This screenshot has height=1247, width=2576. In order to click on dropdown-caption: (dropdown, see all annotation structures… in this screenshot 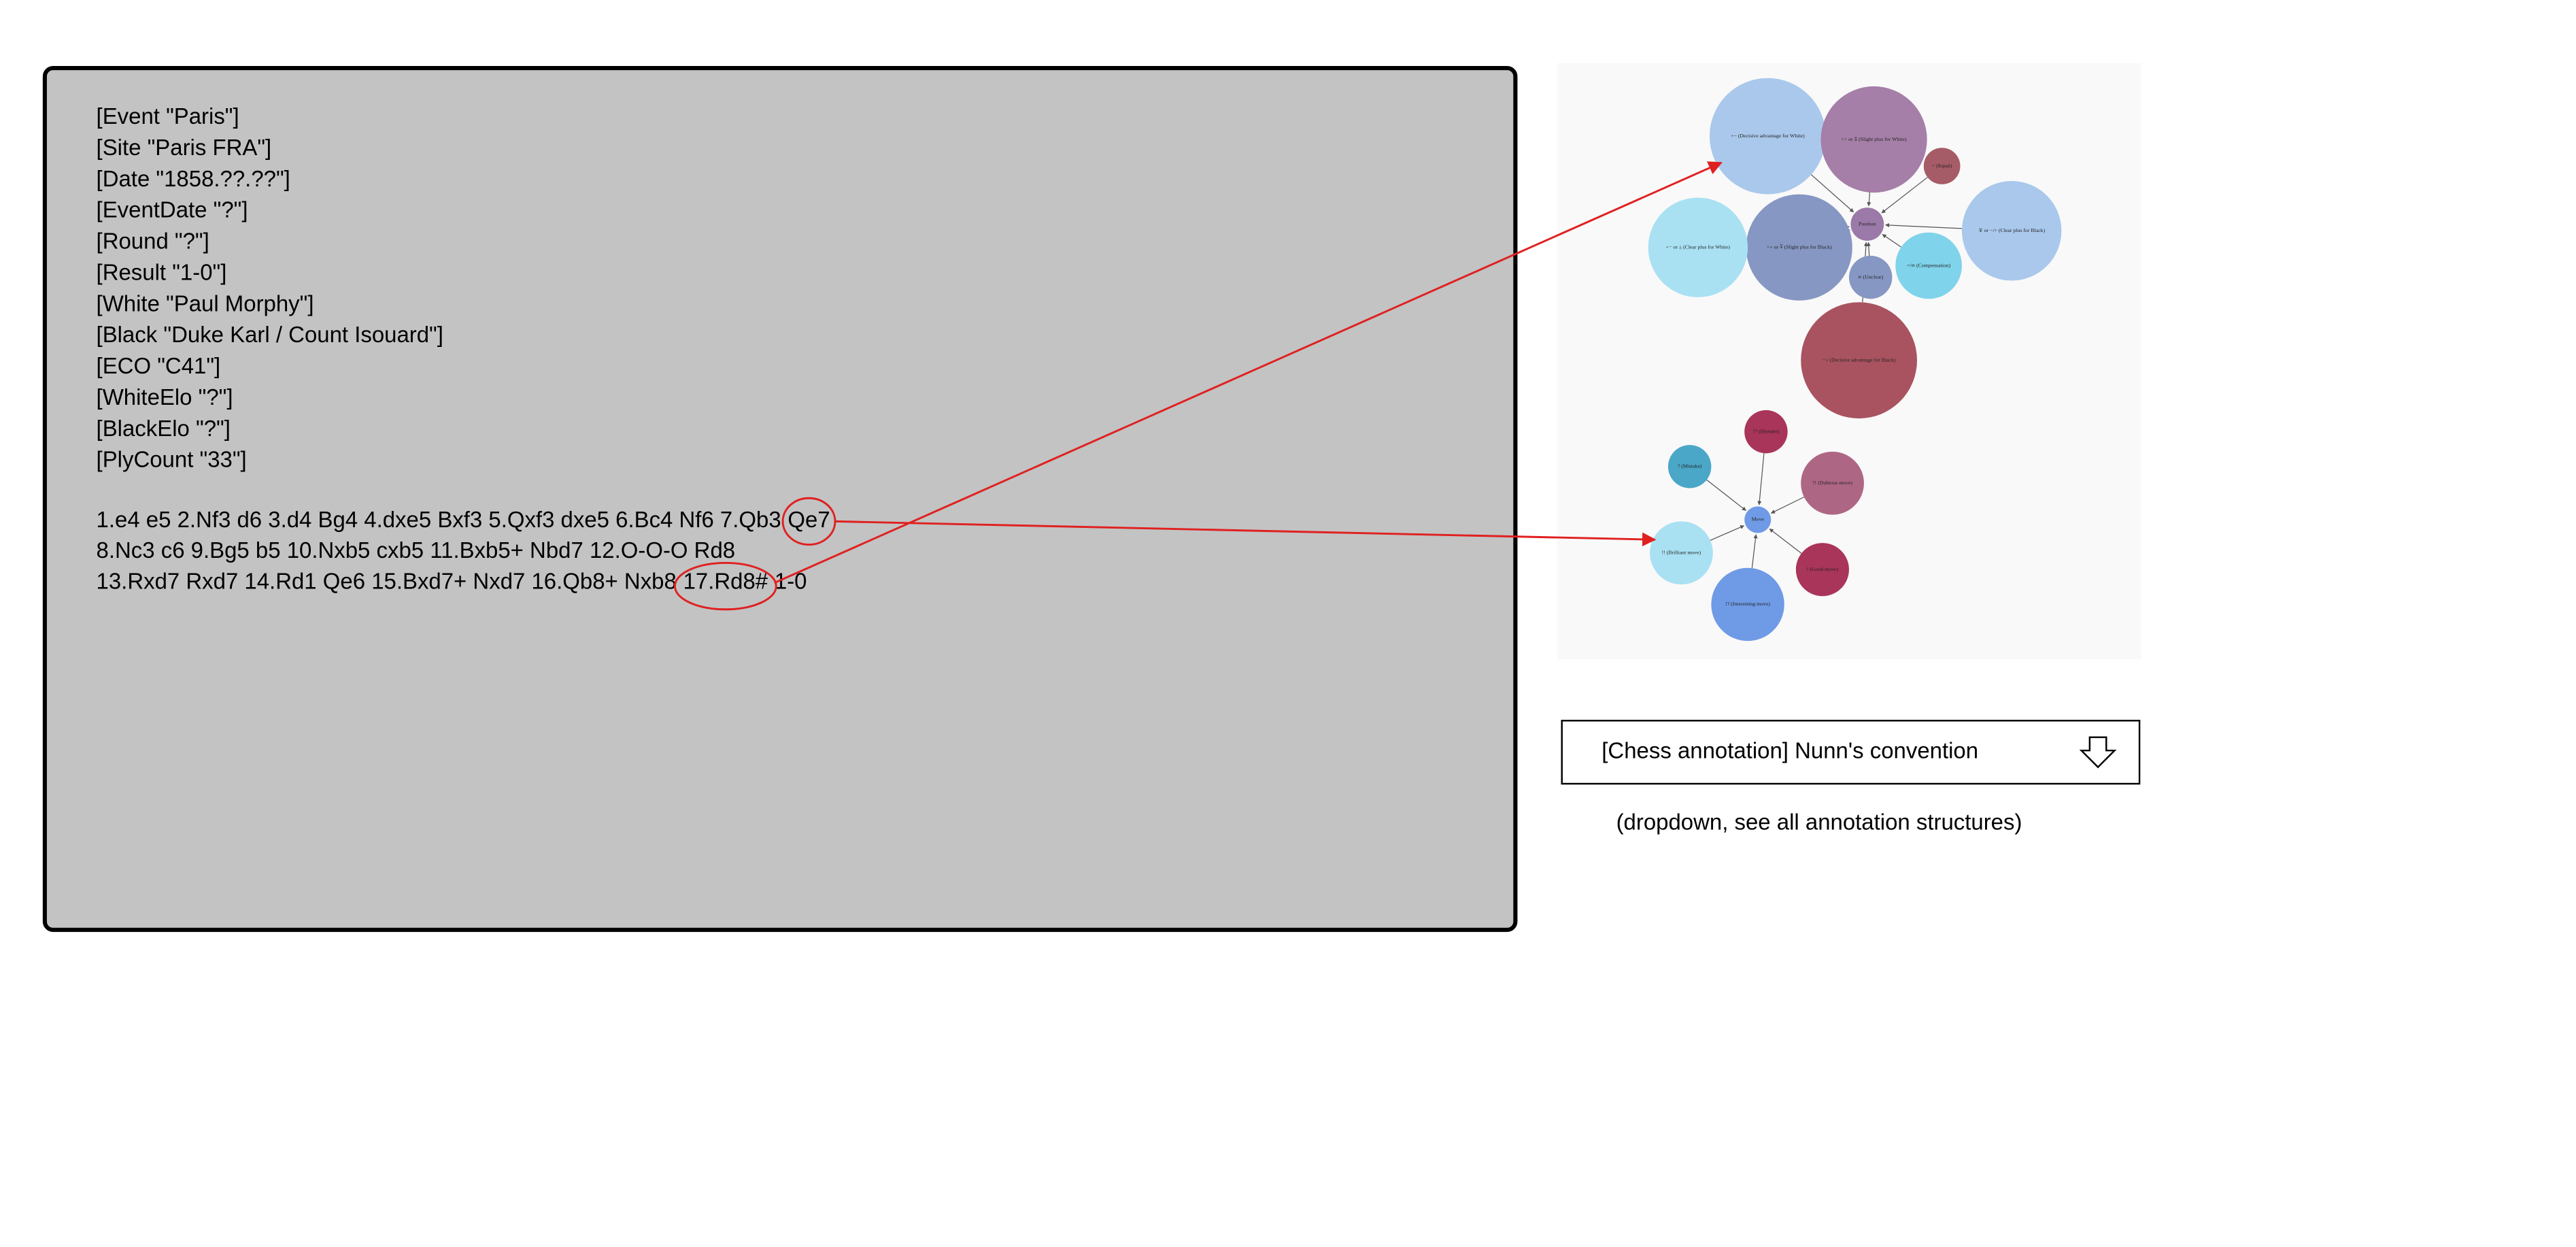, I will do `click(1819, 821)`.